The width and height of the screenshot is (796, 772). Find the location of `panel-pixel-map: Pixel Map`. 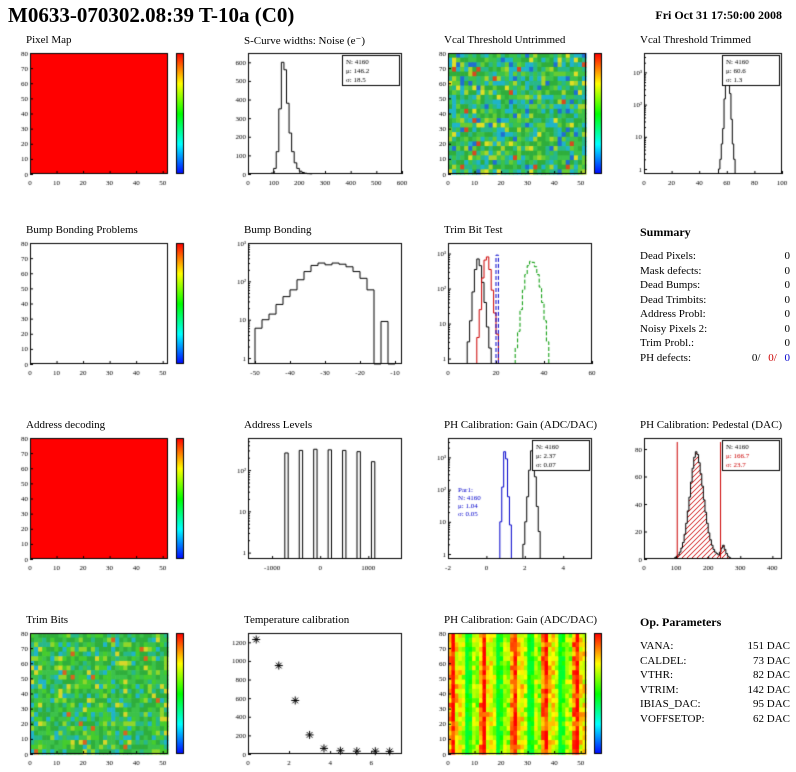

panel-pixel-map: Pixel Map is located at coordinates (109, 129).